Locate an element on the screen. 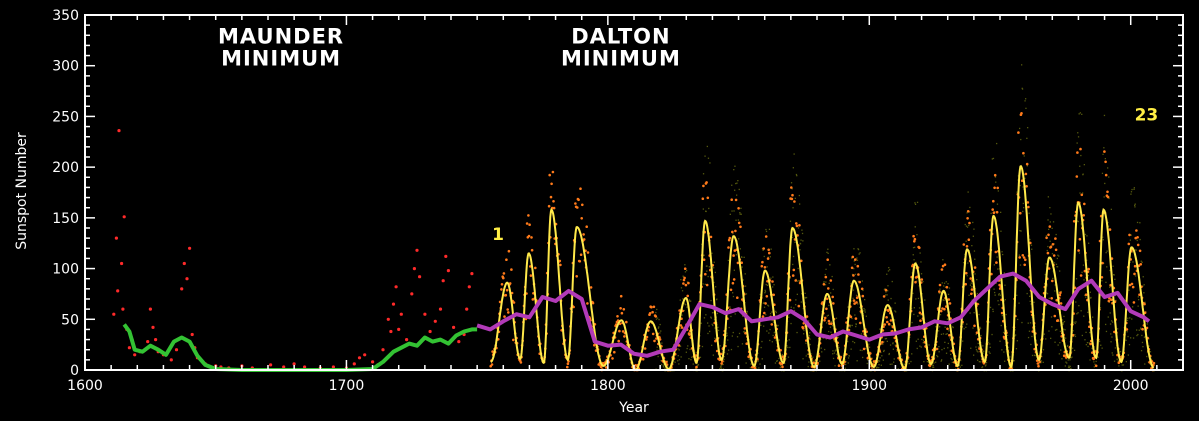 Image resolution: width=1199 pixels, height=421 pixels. y-tick-label: 0 is located at coordinates (74, 371).